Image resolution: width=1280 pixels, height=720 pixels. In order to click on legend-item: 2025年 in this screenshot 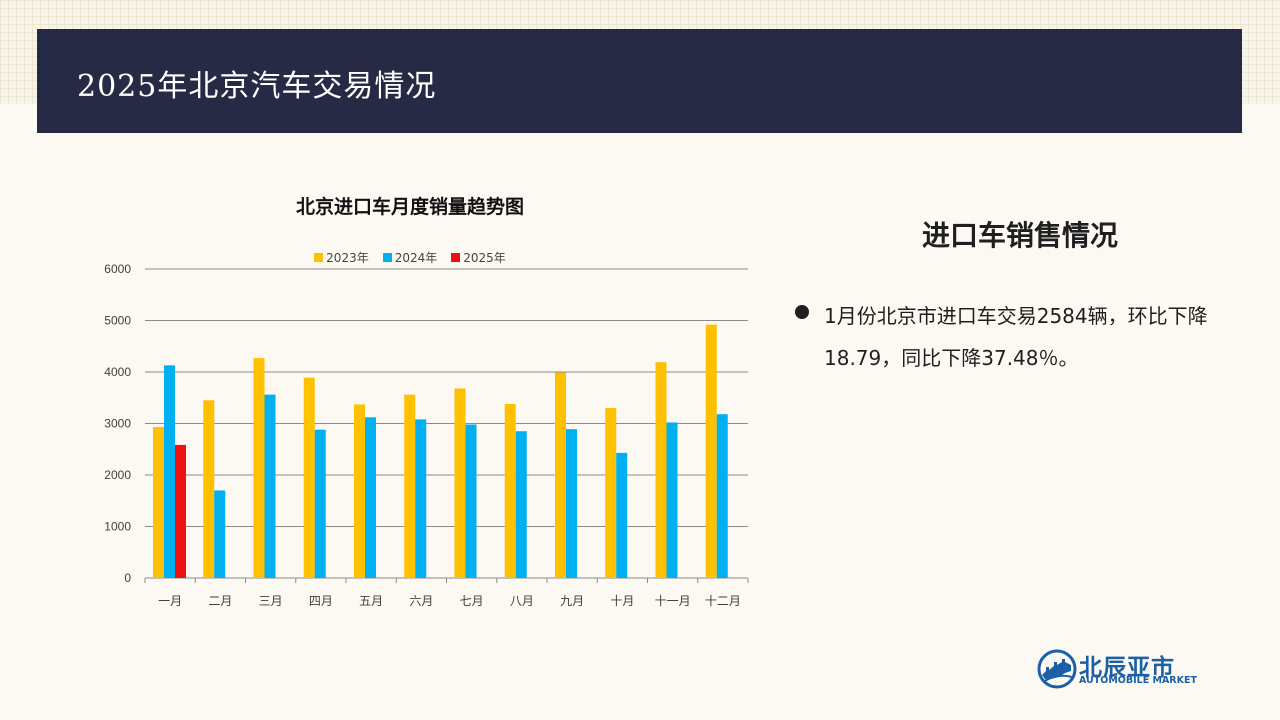, I will do `click(478, 257)`.